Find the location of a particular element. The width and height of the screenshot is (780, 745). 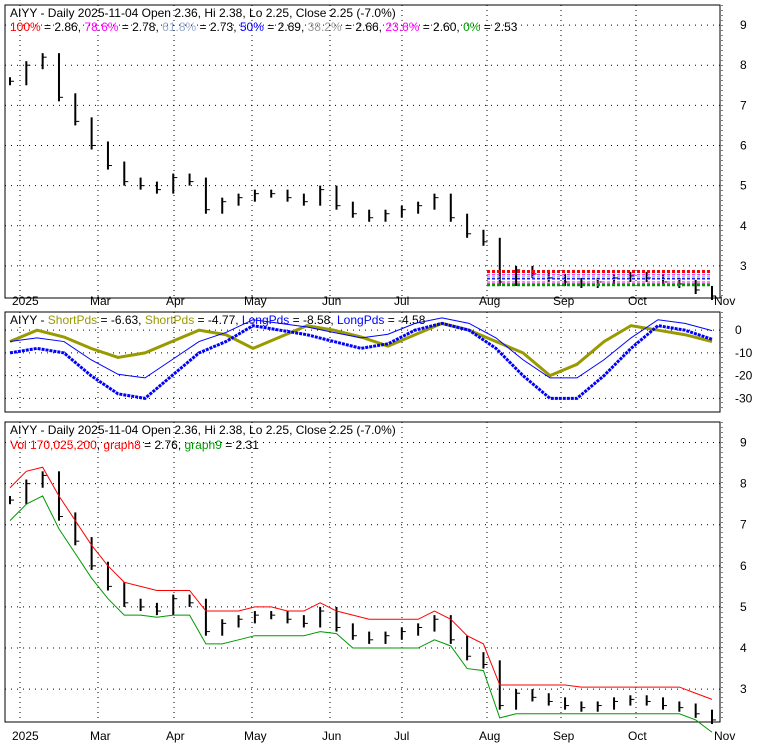

fib-value: = 2.78, is located at coordinates (140, 27).